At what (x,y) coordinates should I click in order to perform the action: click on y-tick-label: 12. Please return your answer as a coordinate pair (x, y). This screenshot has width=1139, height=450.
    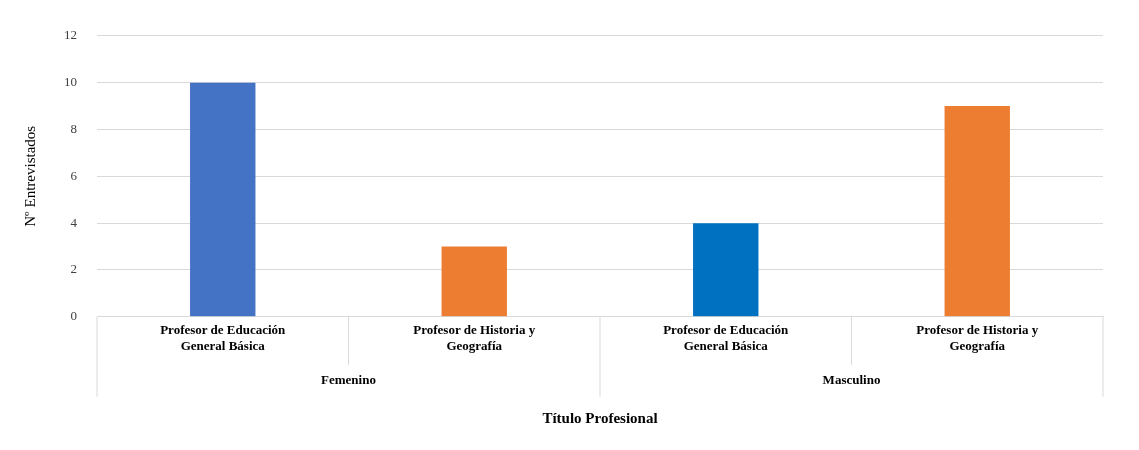
    Looking at the image, I should click on (70, 35).